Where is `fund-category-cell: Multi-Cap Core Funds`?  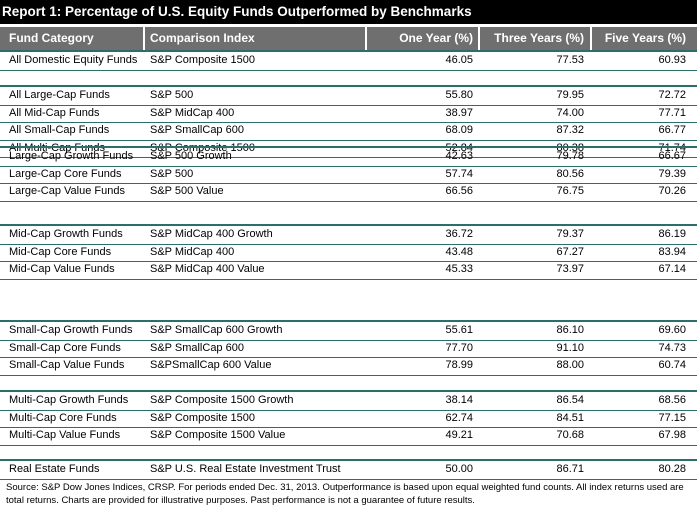 fund-category-cell: Multi-Cap Core Funds is located at coordinates (63, 417).